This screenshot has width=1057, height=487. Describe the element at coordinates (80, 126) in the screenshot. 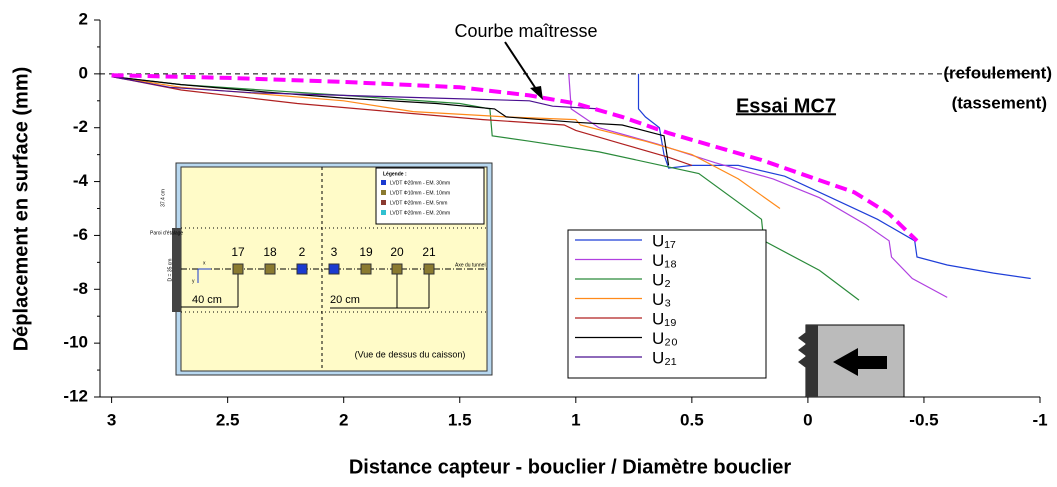

I see `y-tick-label: -2` at that location.